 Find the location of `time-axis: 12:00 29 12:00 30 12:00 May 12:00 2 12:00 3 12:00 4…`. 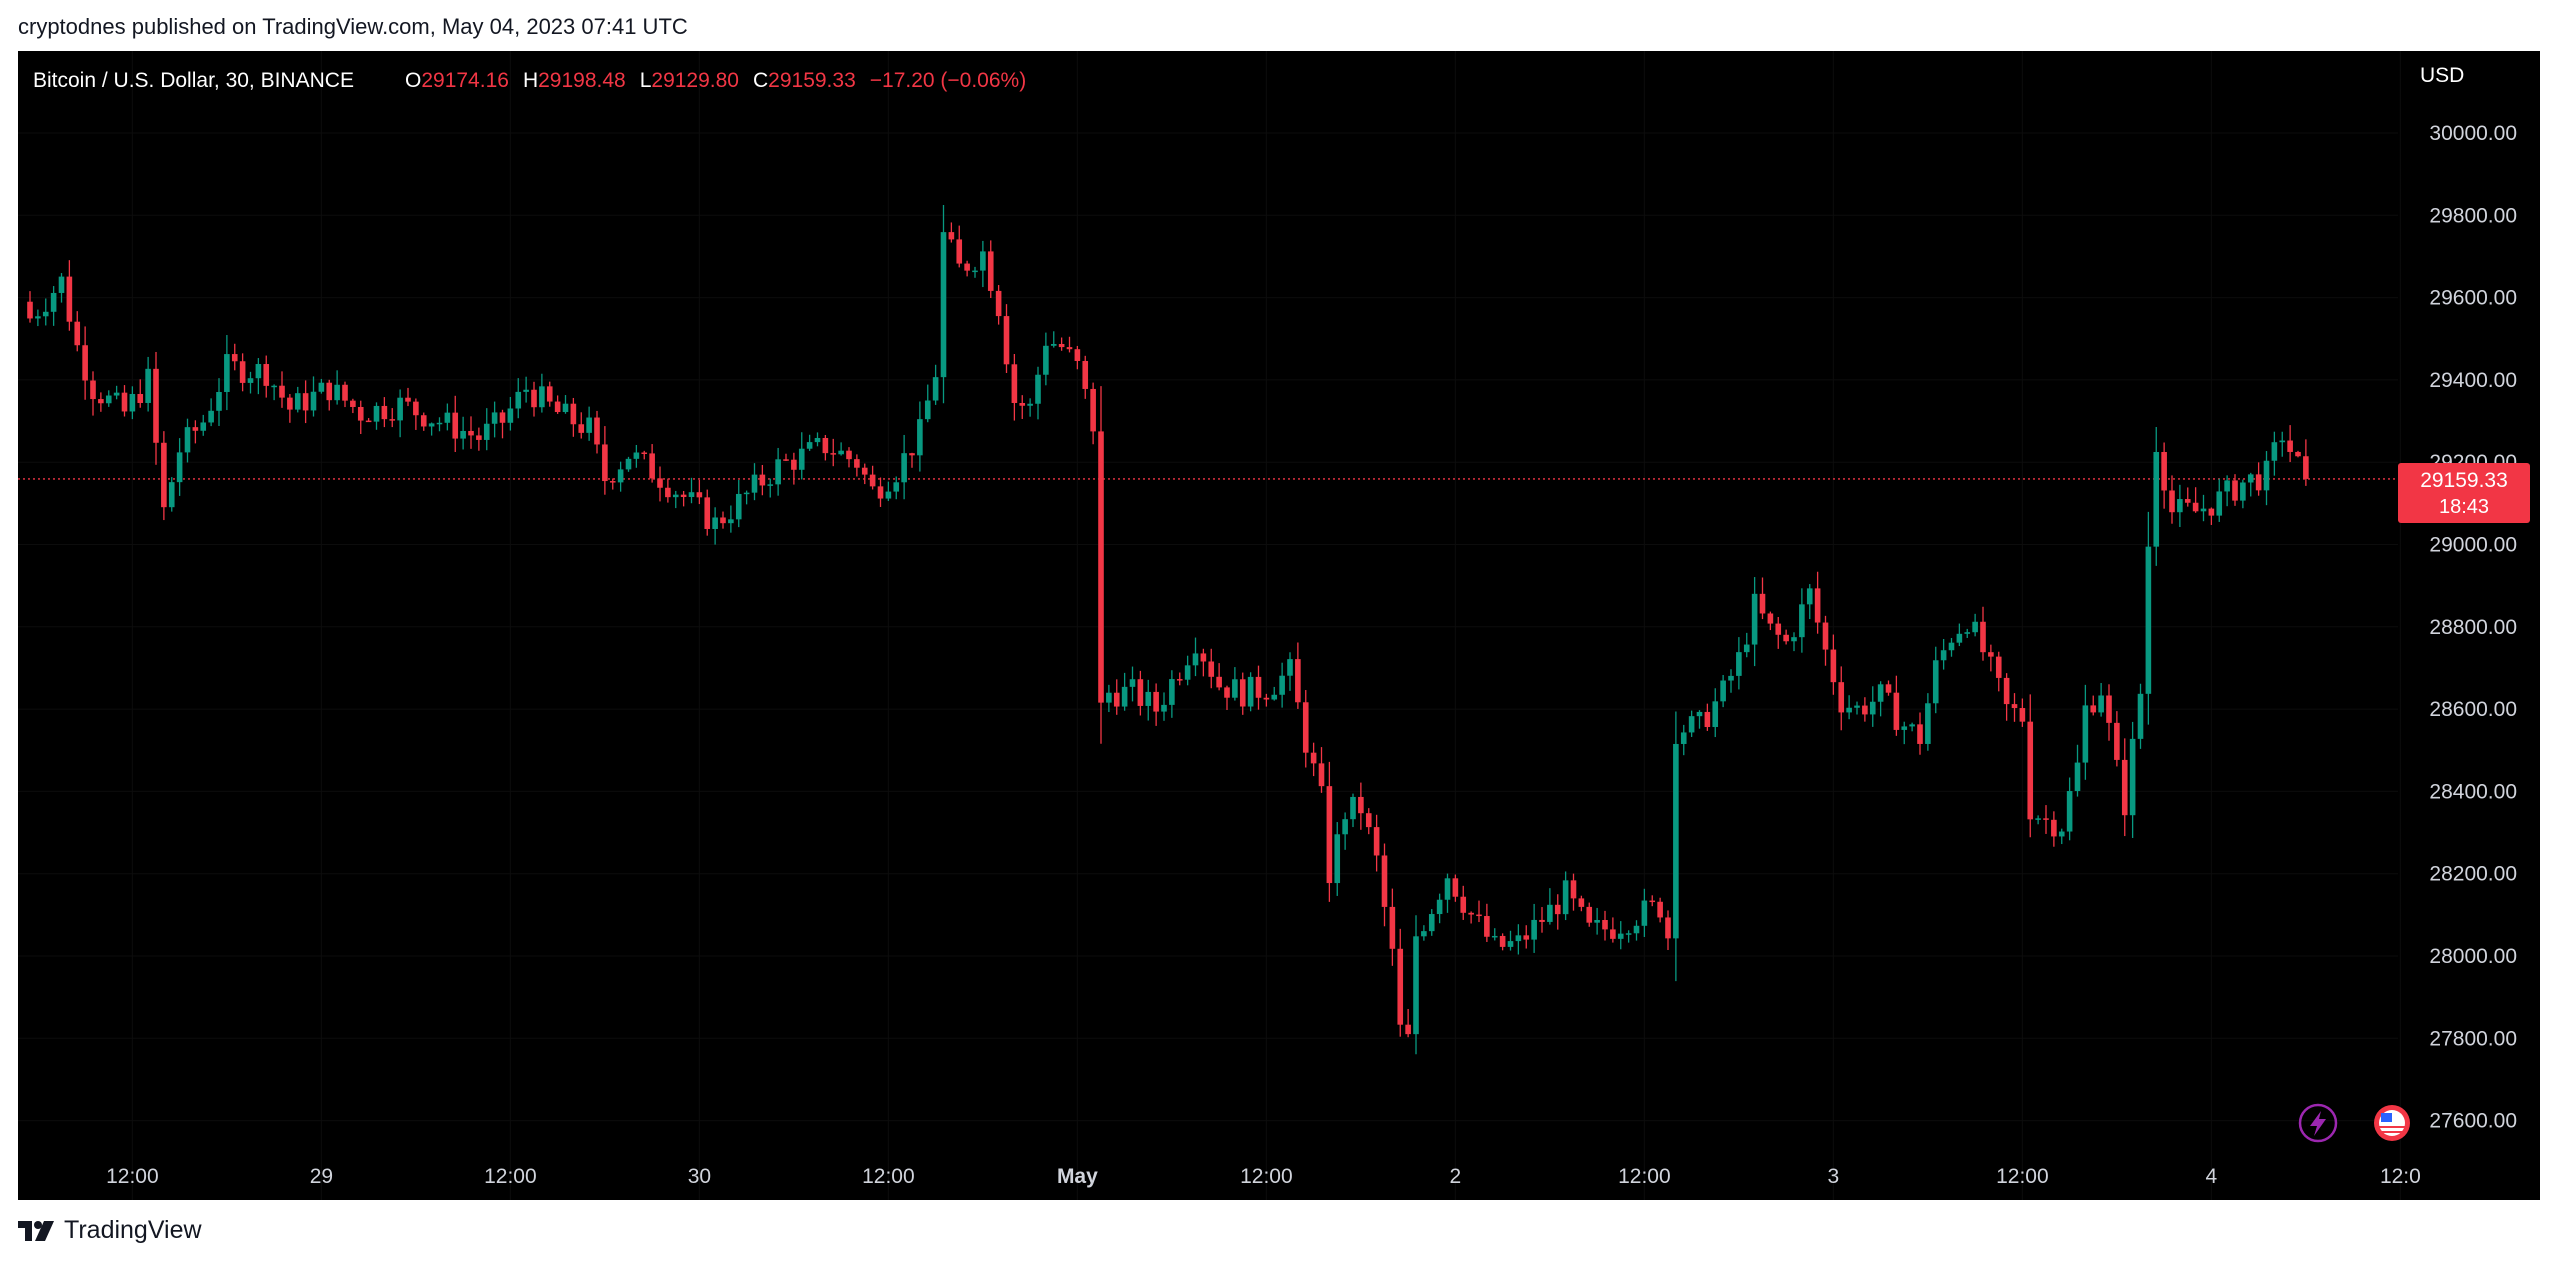

time-axis: 12:00 29 12:00 30 12:00 May 12:00 2 12:00 3 12:00 4… is located at coordinates (1263, 1176).